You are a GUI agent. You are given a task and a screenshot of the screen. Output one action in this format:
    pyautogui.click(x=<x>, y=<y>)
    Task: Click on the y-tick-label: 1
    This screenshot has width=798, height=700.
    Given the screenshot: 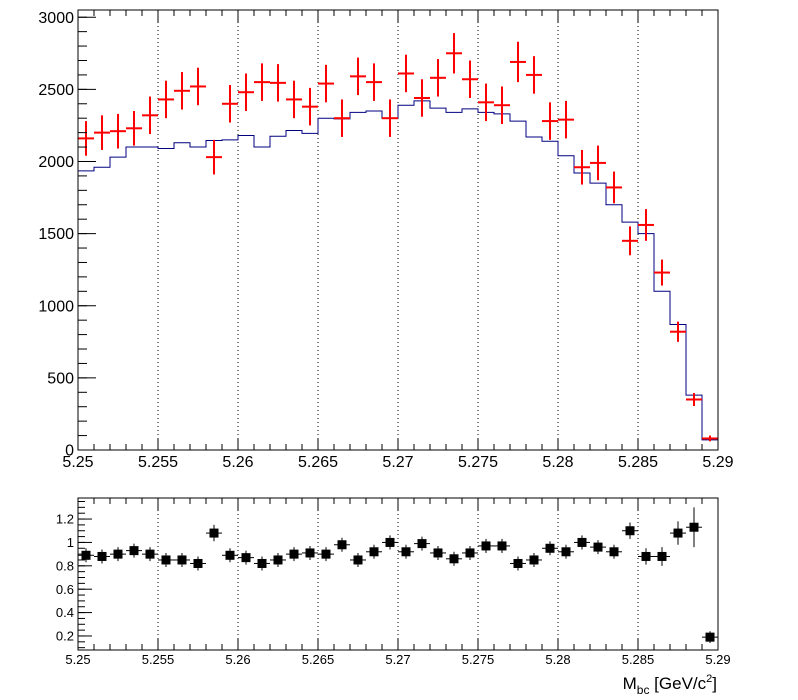 What is the action you would take?
    pyautogui.click(x=70, y=542)
    